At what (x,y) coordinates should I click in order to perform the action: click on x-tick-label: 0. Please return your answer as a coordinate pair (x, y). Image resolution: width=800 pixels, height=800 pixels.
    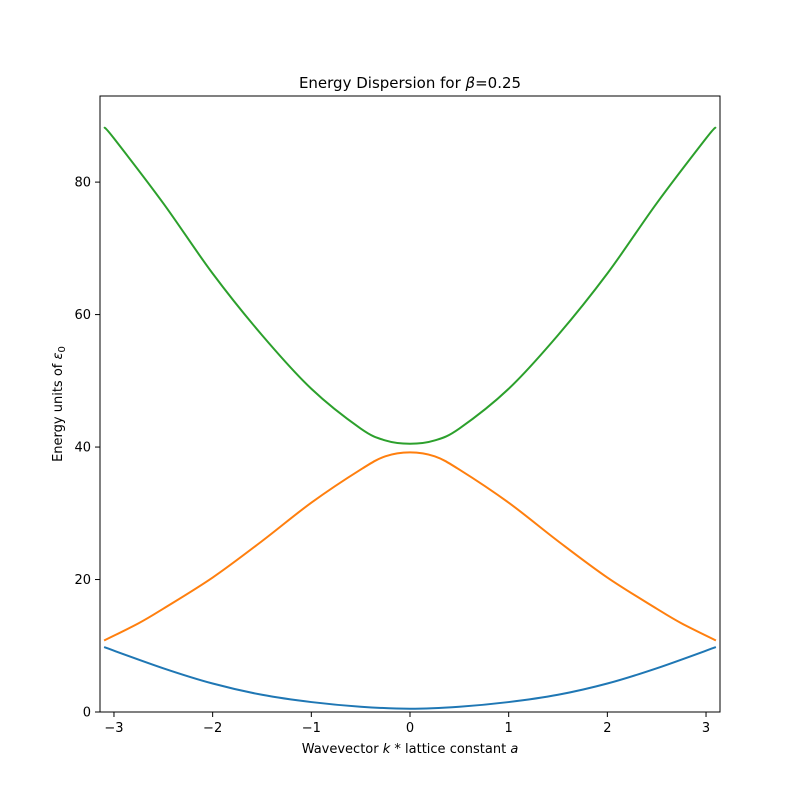
    Looking at the image, I should click on (410, 728).